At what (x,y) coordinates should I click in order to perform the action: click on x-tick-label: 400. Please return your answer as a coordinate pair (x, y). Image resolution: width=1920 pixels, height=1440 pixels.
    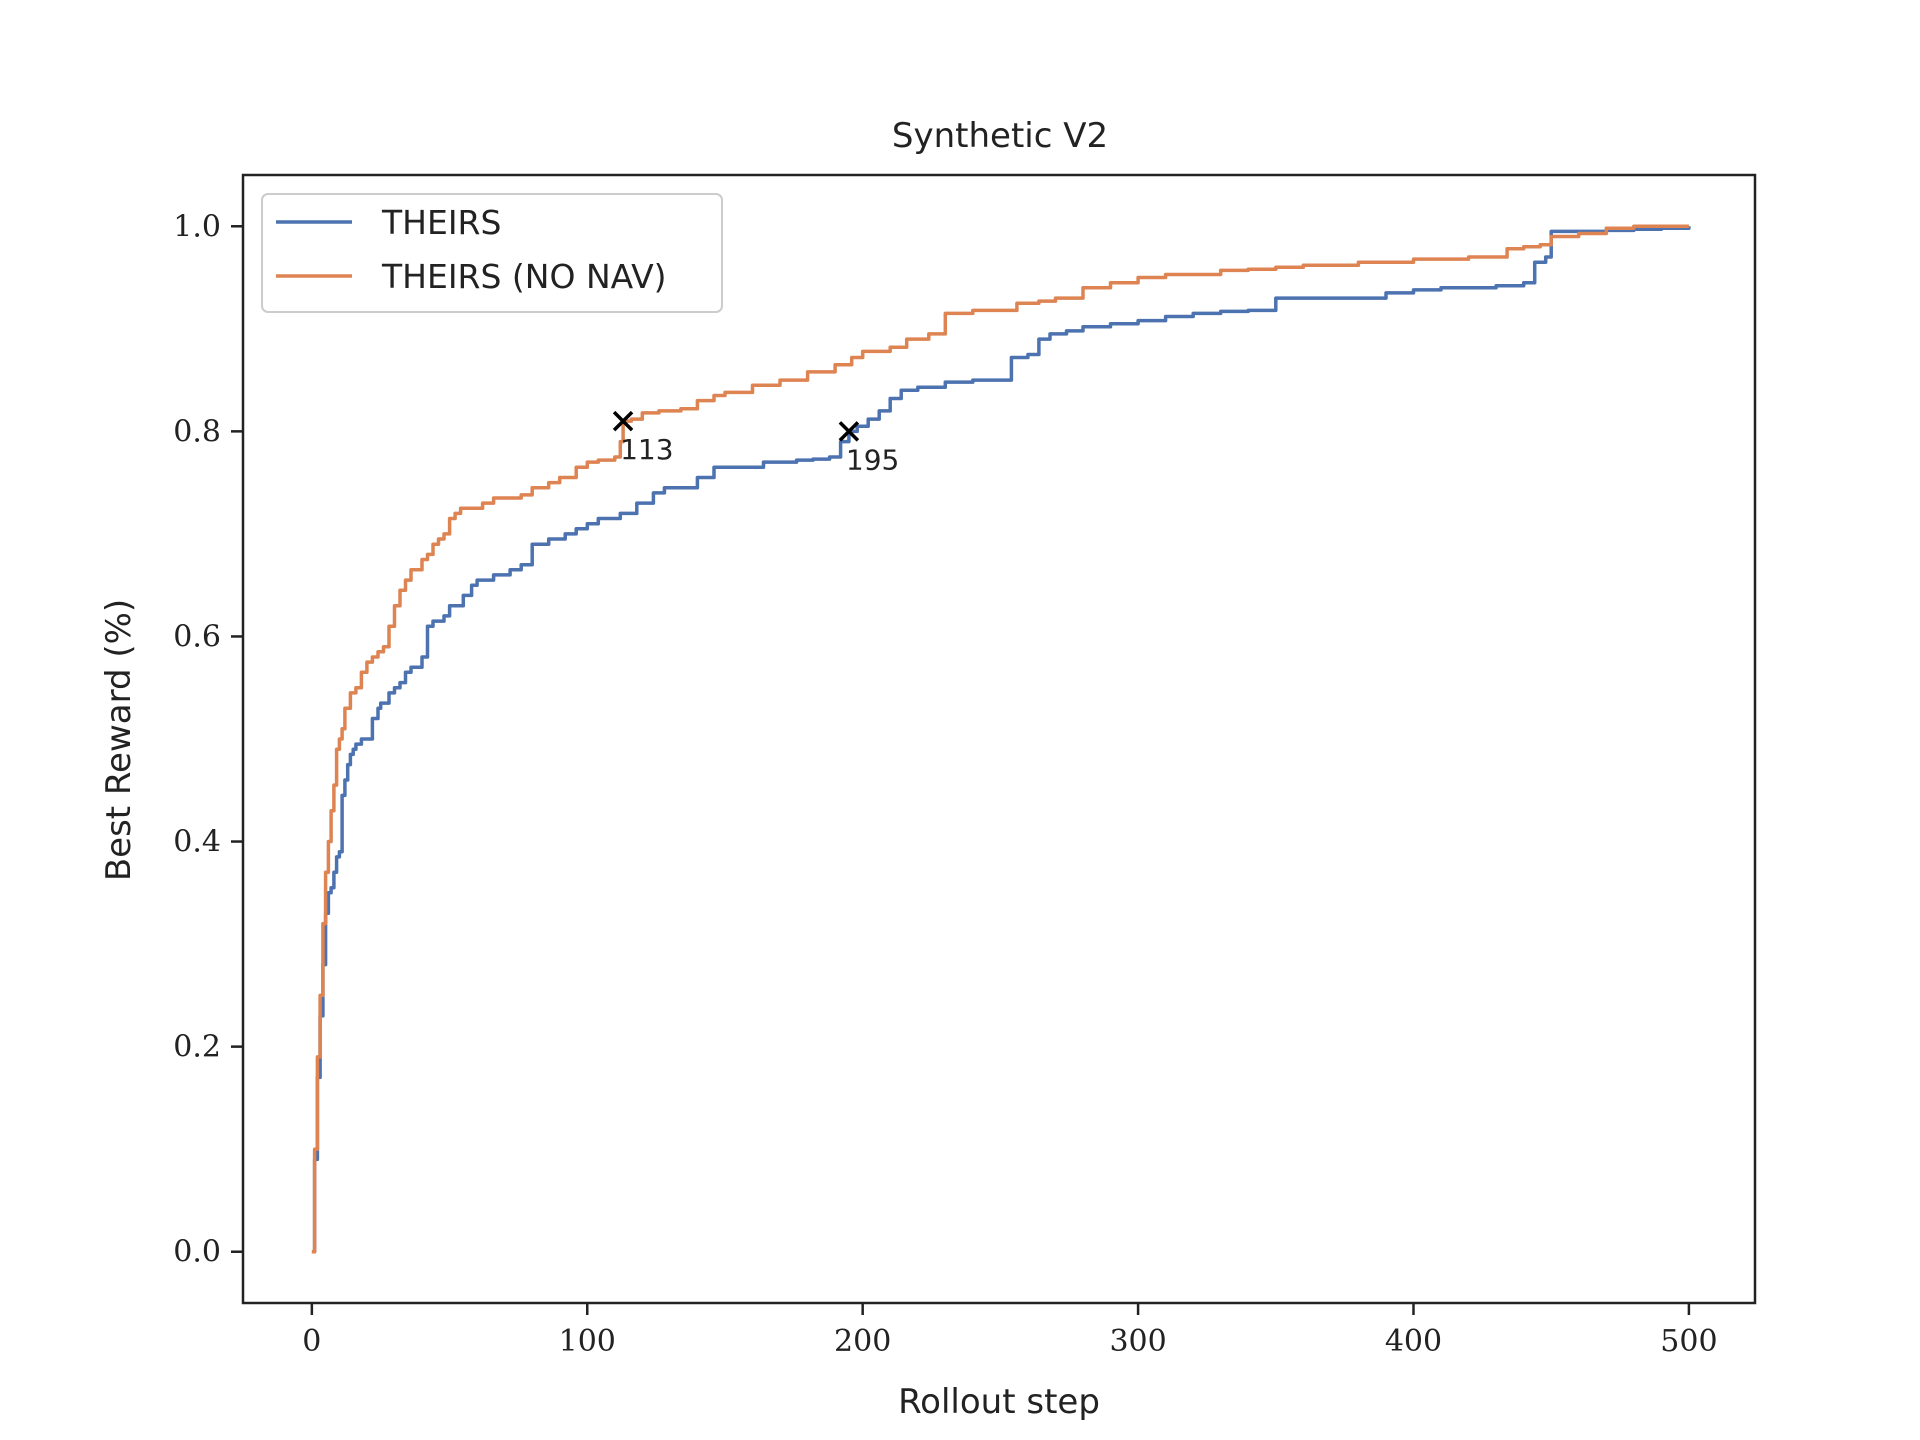
    Looking at the image, I should click on (1413, 1341).